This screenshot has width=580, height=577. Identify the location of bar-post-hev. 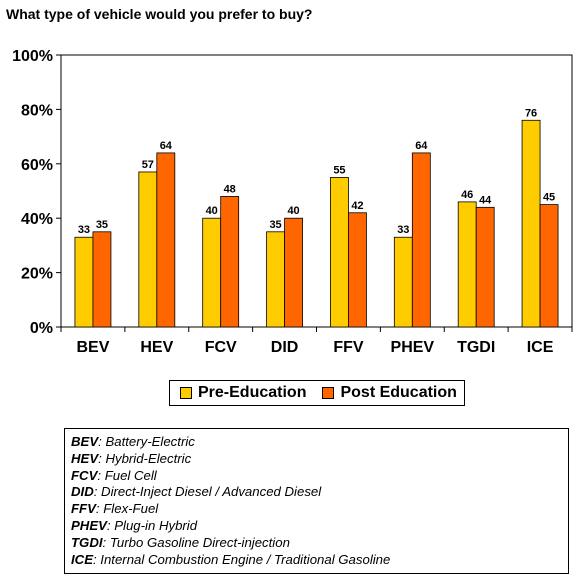
(166, 240).